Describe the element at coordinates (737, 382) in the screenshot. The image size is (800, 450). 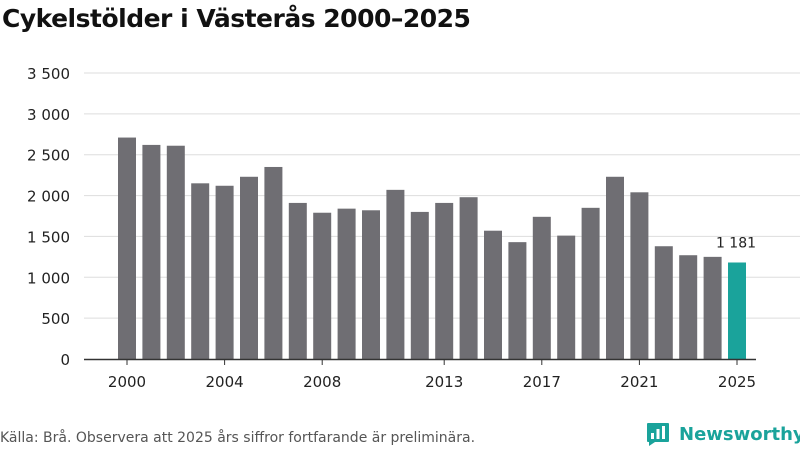
I see `x-tick-label: 2025` at that location.